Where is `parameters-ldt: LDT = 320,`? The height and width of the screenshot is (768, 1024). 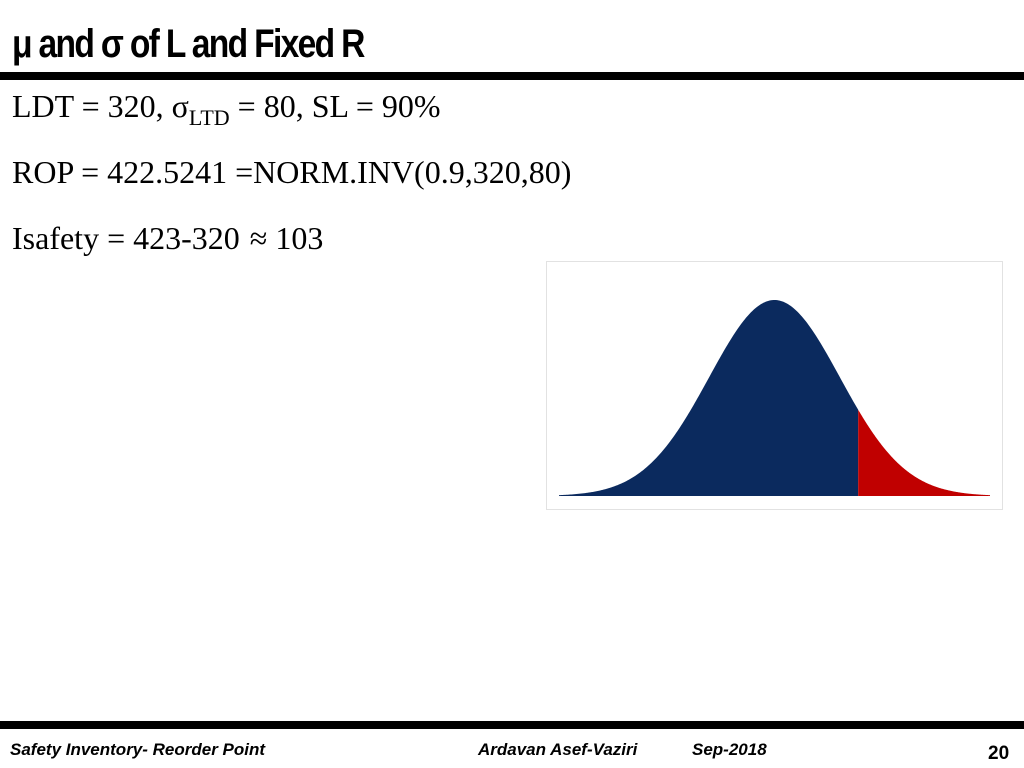
parameters-ldt: LDT = 320, is located at coordinates (92, 106).